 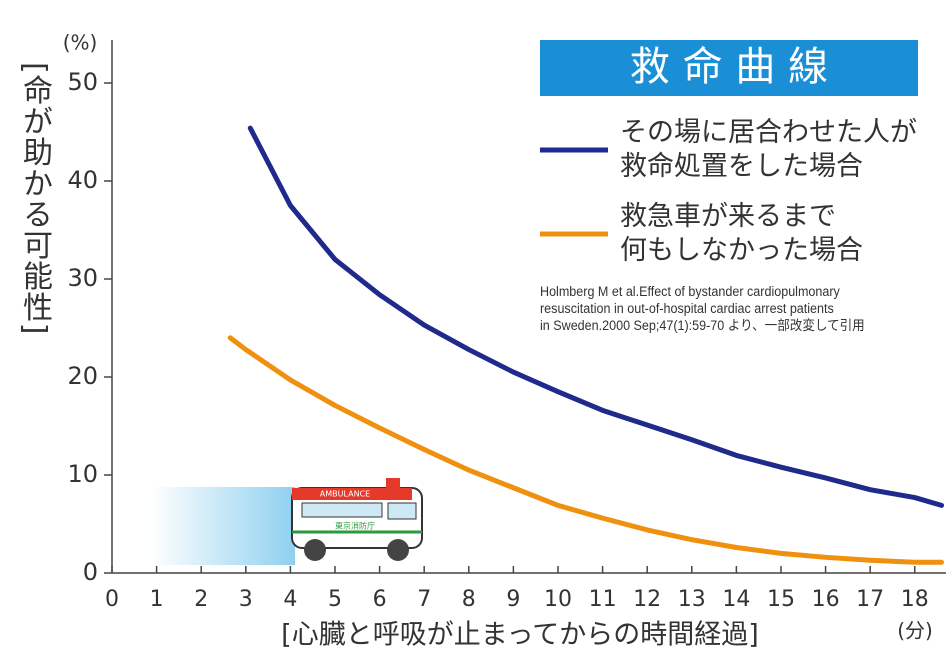 What do you see at coordinates (915, 599) in the screenshot?
I see `x-tick-label: 18` at bounding box center [915, 599].